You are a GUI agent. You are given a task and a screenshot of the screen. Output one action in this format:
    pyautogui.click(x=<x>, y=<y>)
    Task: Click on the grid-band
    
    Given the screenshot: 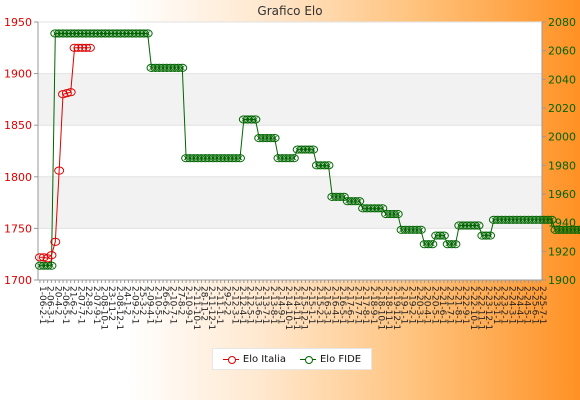 What is the action you would take?
    pyautogui.click(x=290, y=99)
    